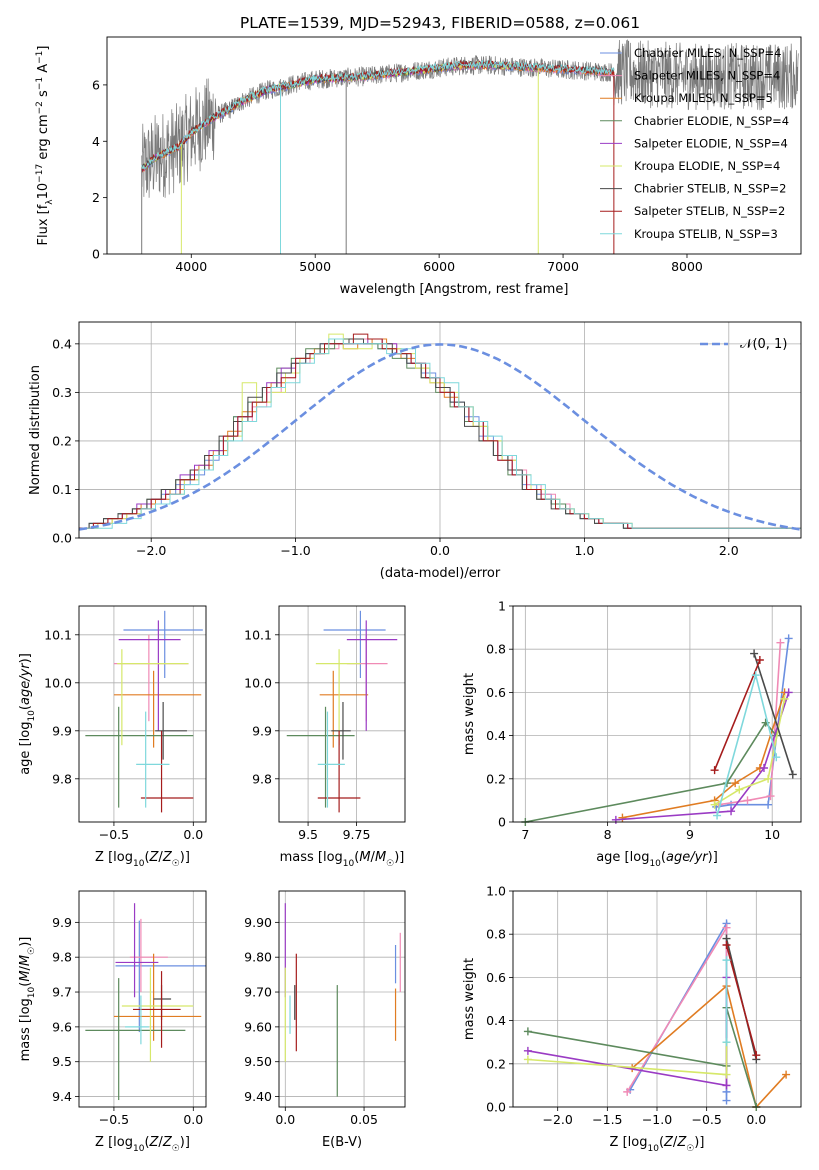  What do you see at coordinates (295, 550) in the screenshot?
I see `x-tick-label: −1.0` at bounding box center [295, 550].